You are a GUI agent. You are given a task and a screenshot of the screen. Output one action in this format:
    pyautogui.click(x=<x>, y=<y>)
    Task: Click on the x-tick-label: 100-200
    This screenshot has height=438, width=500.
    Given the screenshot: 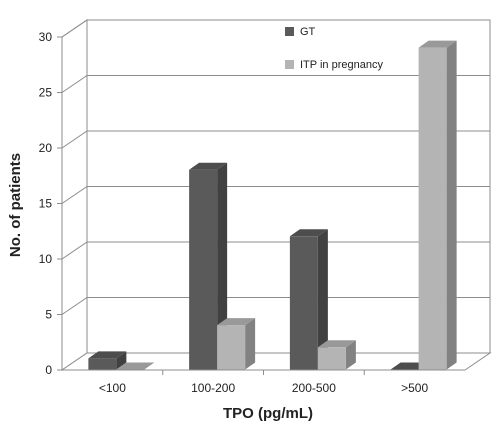 What is the action you would take?
    pyautogui.click(x=213, y=388)
    